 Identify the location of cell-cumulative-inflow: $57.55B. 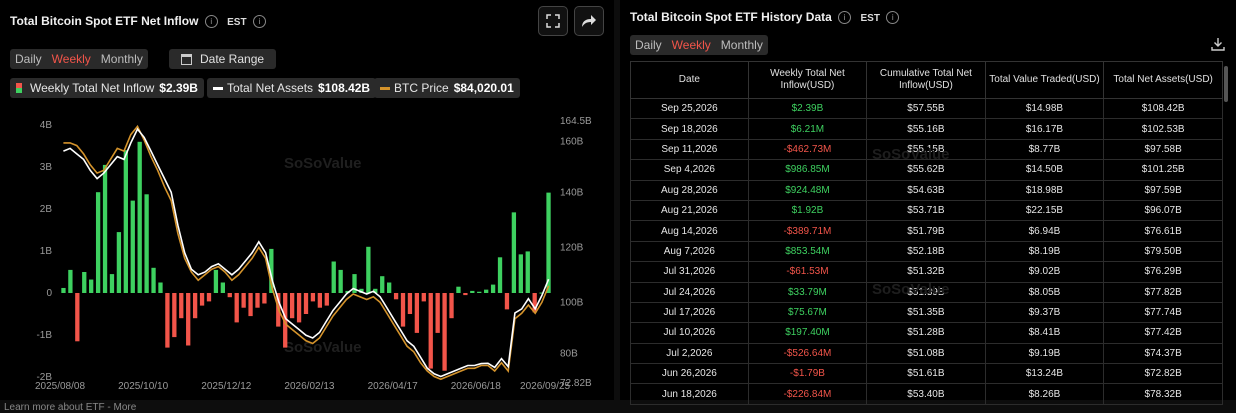
(926, 108).